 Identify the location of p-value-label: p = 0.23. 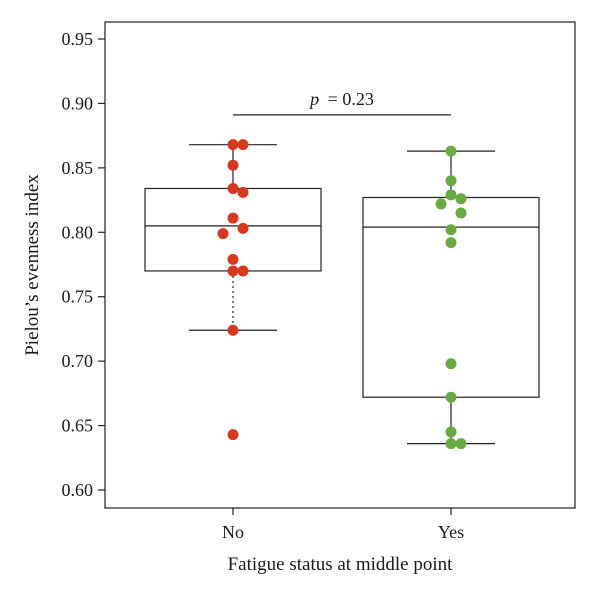
(341, 99).